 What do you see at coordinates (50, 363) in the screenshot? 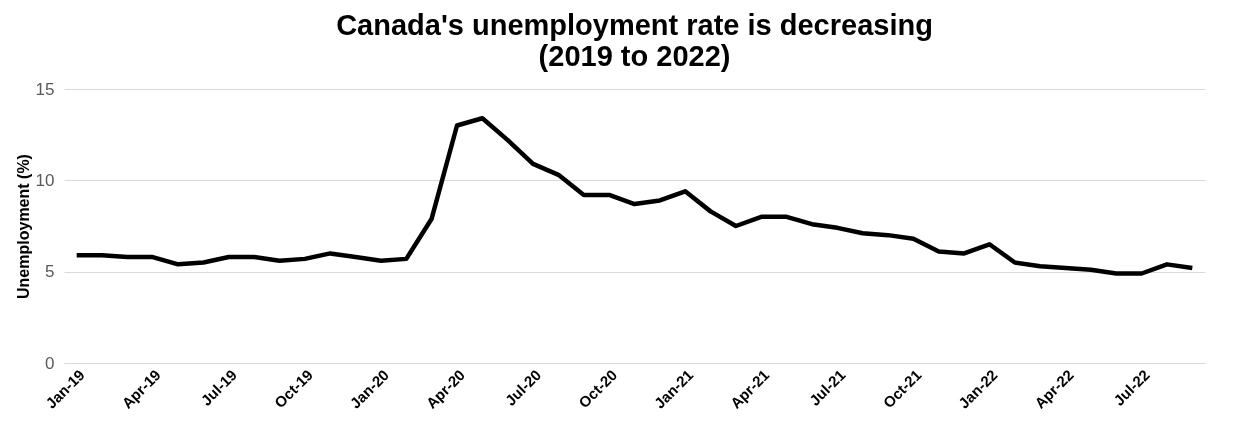
I see `y-tick-label: 0` at bounding box center [50, 363].